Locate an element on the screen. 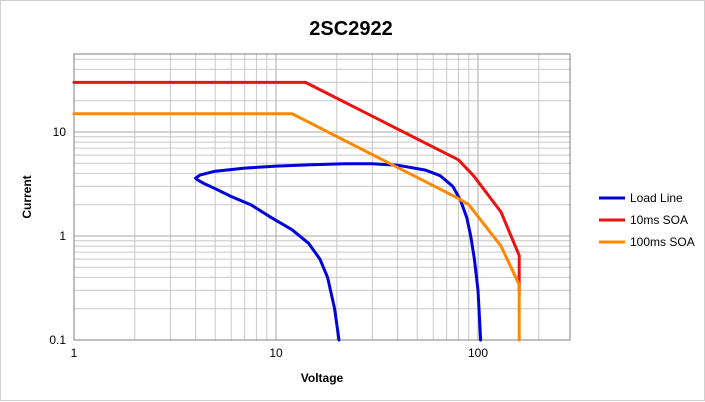 This screenshot has width=705, height=402. x-tick-label: 10 is located at coordinates (276, 353).